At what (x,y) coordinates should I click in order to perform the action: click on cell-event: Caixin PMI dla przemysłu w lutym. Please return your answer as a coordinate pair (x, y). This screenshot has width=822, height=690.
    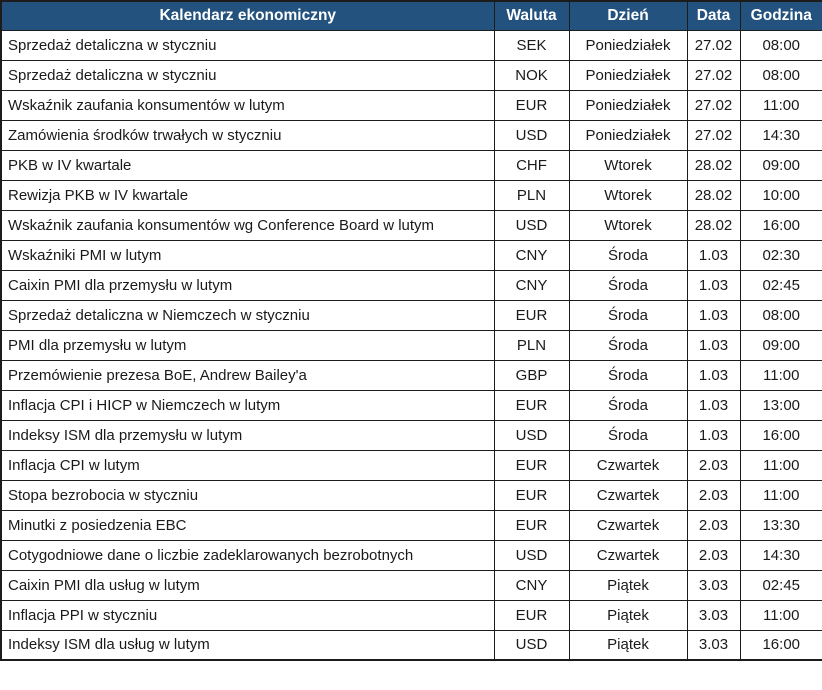
    Looking at the image, I should click on (247, 285).